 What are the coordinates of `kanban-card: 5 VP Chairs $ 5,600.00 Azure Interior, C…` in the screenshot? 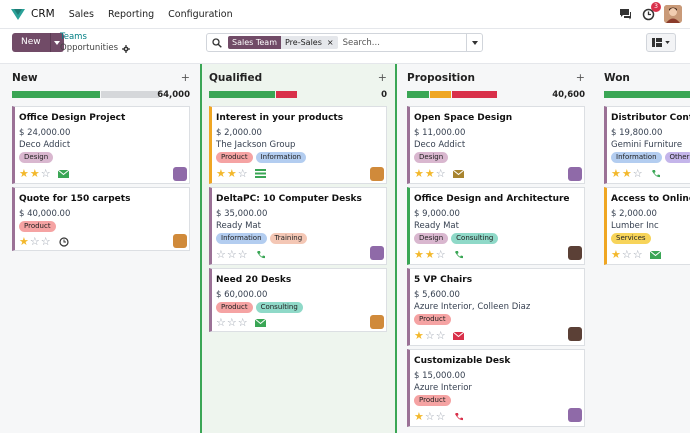 It's located at (496, 307).